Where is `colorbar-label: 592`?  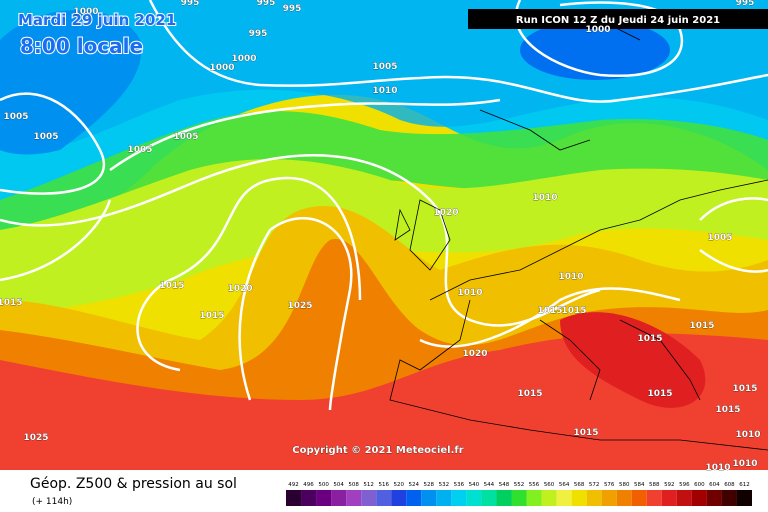
colorbar-label: 592 is located at coordinates (669, 485).